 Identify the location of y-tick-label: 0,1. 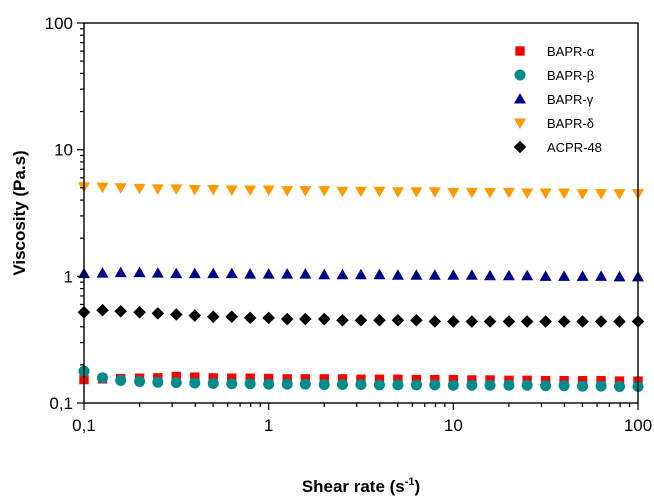
(61, 403).